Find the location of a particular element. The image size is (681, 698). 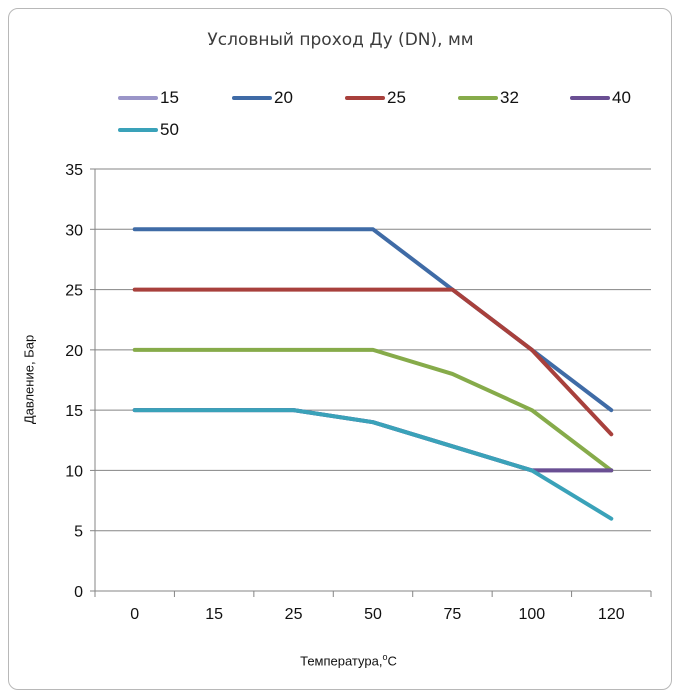

legend-item-25: 25 is located at coordinates (375, 98).